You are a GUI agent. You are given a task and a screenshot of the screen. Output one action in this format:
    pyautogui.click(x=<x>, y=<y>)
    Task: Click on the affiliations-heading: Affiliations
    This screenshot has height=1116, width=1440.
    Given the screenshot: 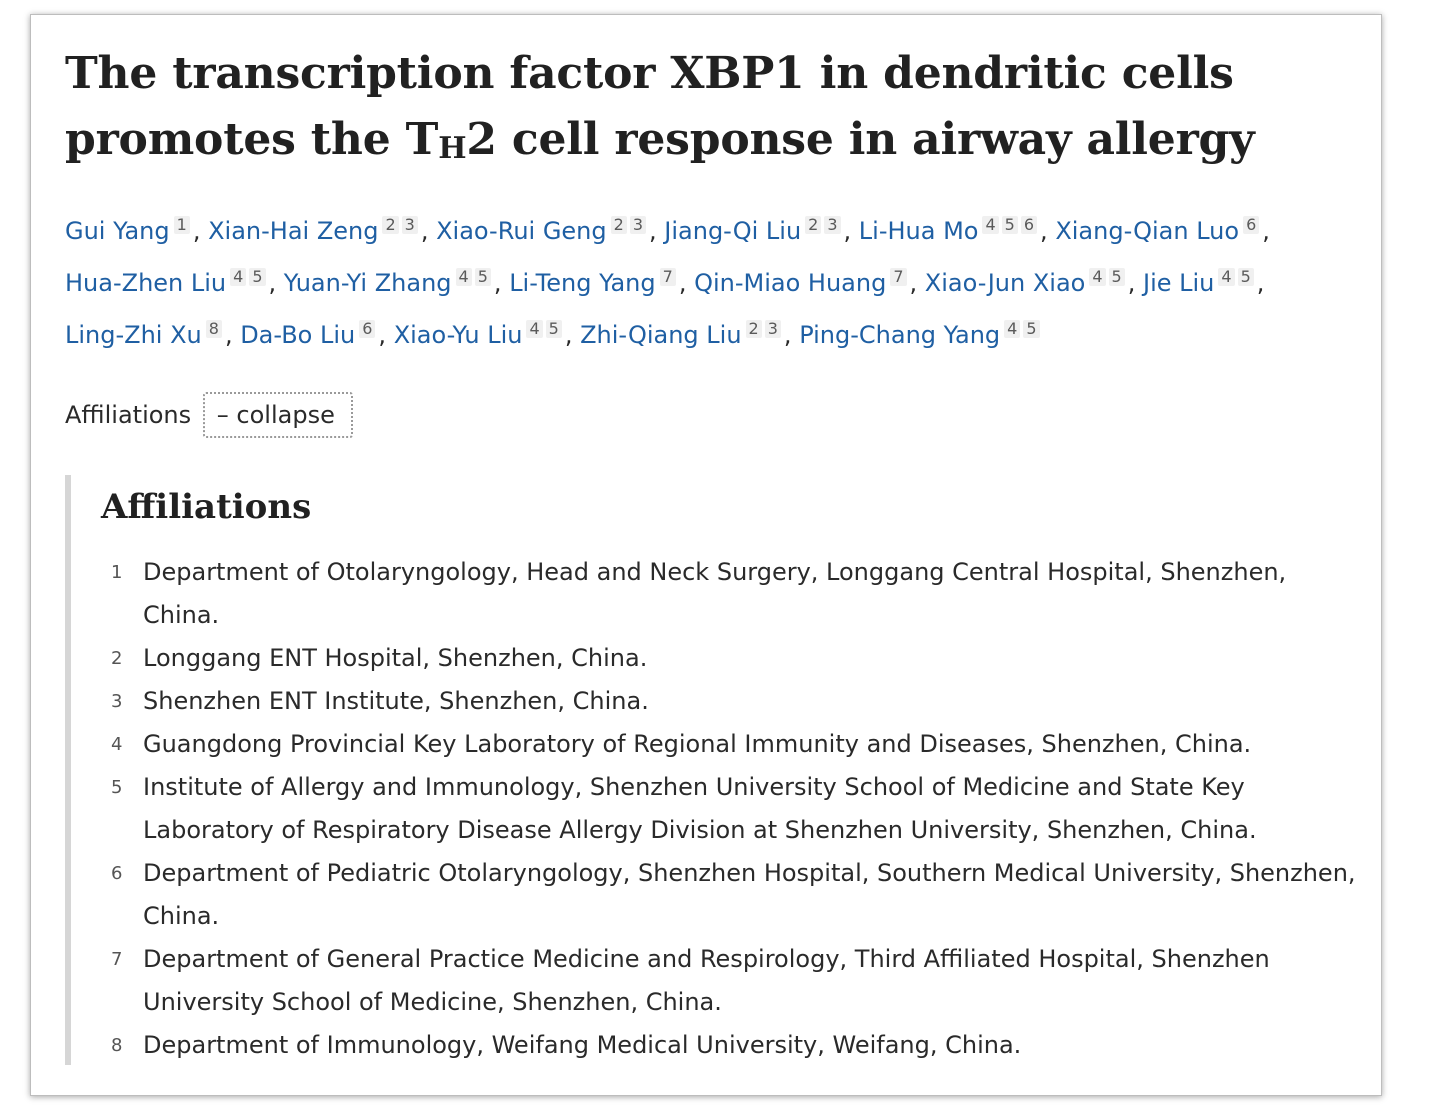 What is the action you would take?
    pyautogui.click(x=206, y=507)
    